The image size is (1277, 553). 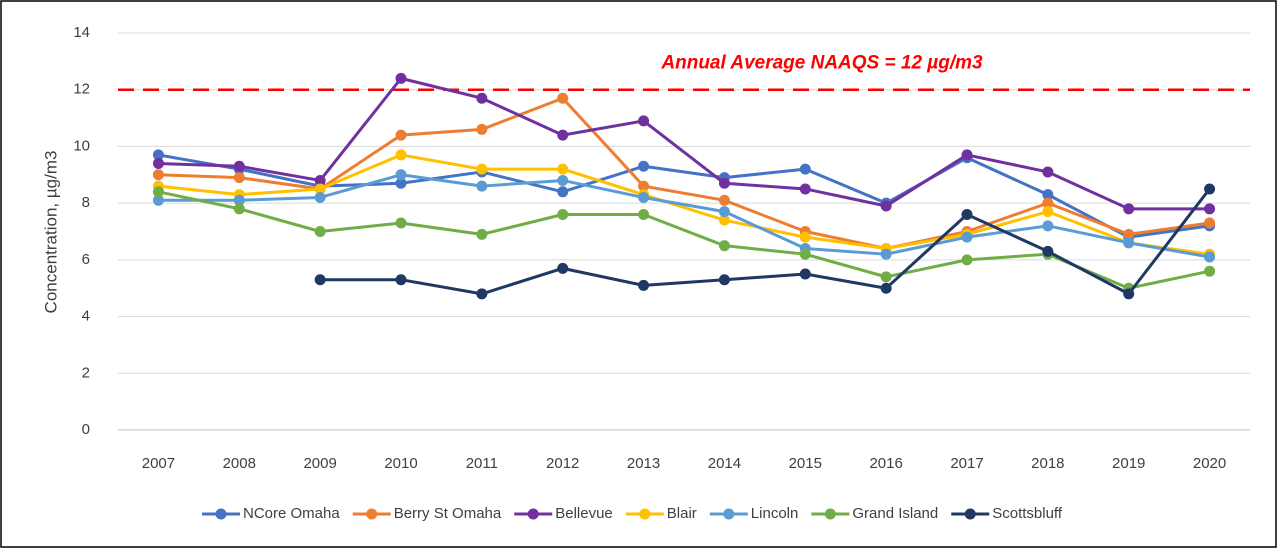 I want to click on x-tick-label: 2010, so click(x=400, y=463).